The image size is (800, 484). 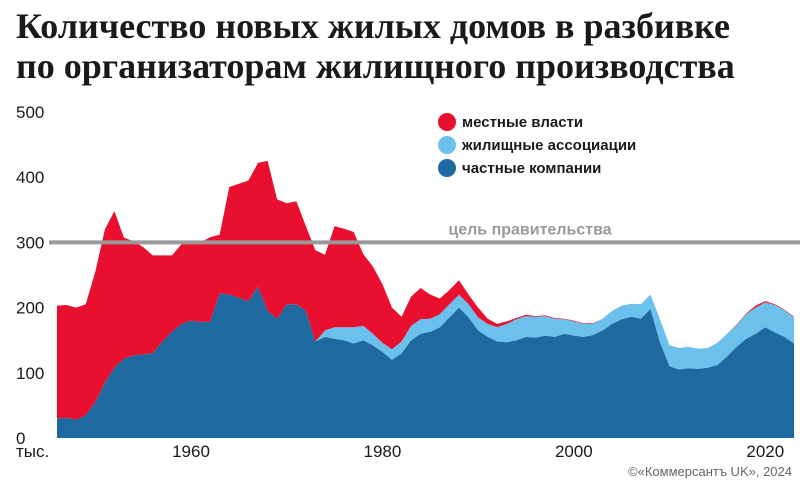 What do you see at coordinates (765, 451) in the screenshot?
I see `x-tick-label: 2020` at bounding box center [765, 451].